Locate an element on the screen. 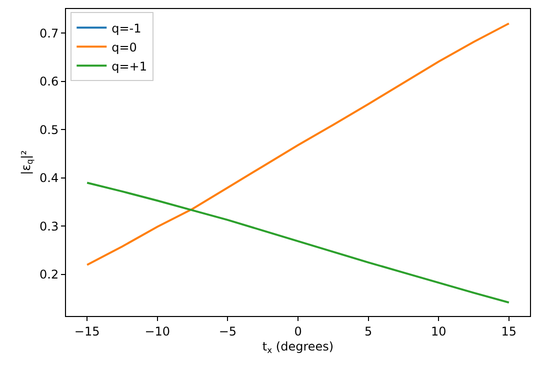  y-tick-label: 0.5 is located at coordinates (49, 129).